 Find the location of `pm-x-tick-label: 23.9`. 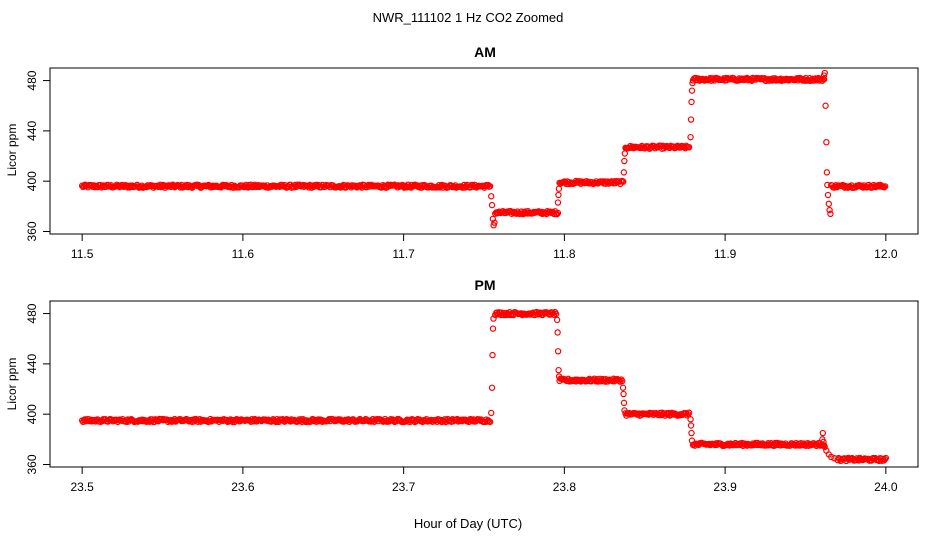

pm-x-tick-label: 23.9 is located at coordinates (725, 487).